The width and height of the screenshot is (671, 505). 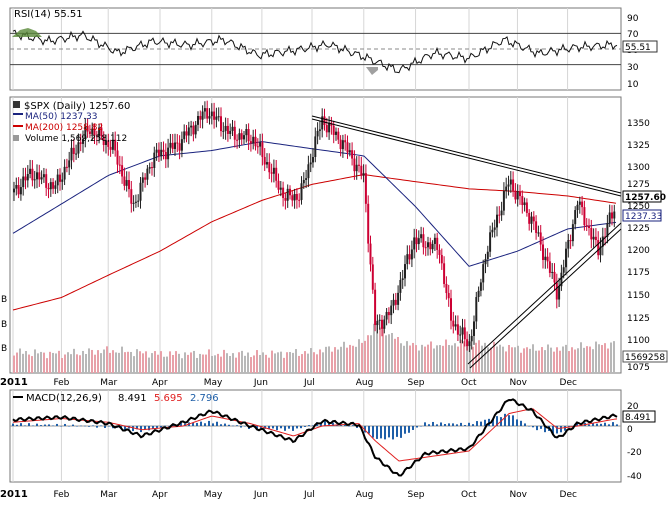 What do you see at coordinates (315, 435) in the screenshot?
I see `macd-signal-line` at bounding box center [315, 435].